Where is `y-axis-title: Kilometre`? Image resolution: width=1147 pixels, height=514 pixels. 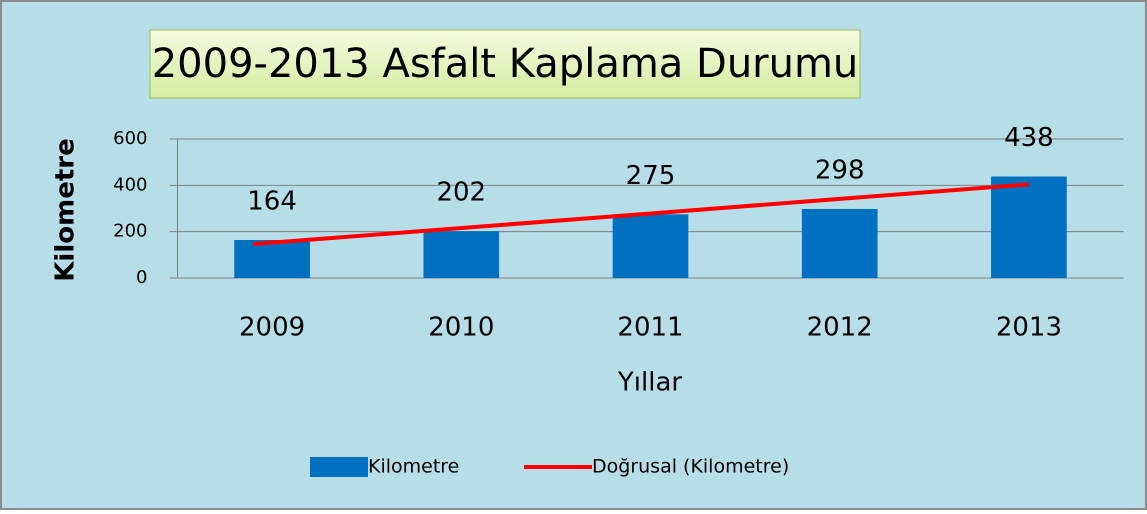 y-axis-title: Kilometre is located at coordinates (66, 209).